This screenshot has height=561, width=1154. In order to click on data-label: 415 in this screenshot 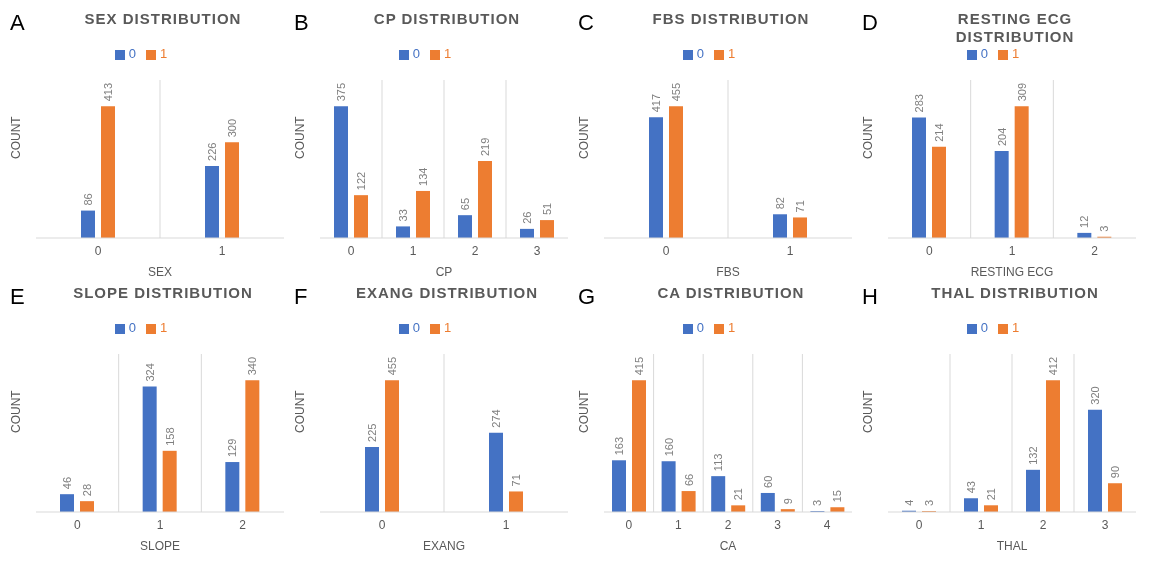, I will do `click(639, 366)`.